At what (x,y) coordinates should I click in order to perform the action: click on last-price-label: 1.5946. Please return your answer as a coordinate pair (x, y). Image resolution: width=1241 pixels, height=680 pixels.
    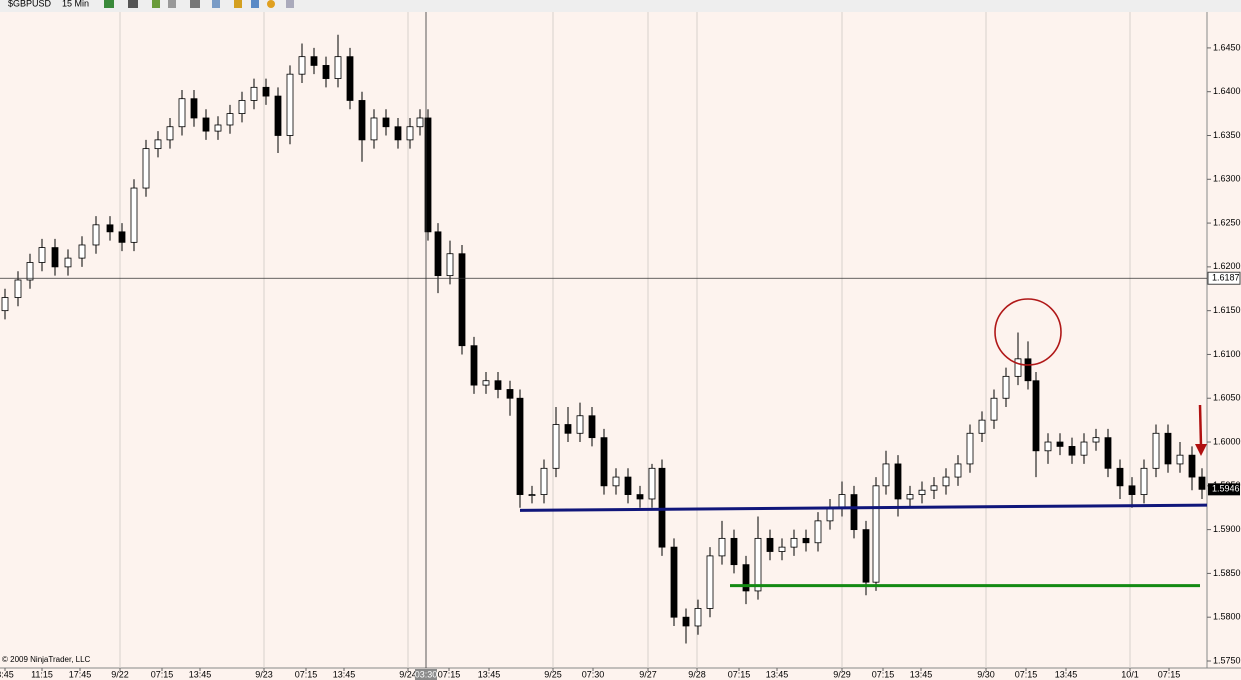
    Looking at the image, I should click on (1226, 489).